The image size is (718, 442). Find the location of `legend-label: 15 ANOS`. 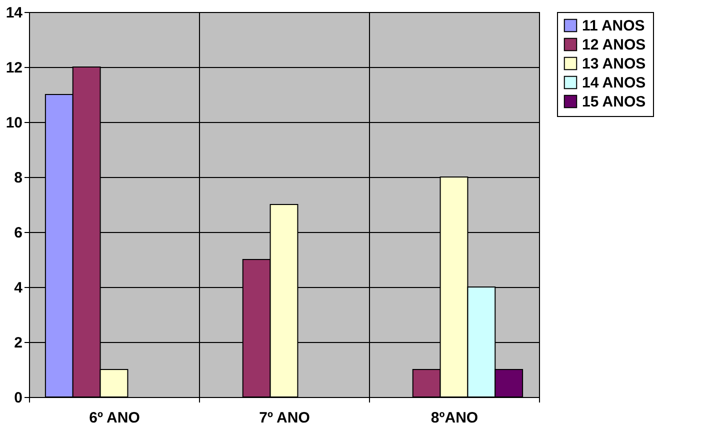

legend-label: 15 ANOS is located at coordinates (614, 102).